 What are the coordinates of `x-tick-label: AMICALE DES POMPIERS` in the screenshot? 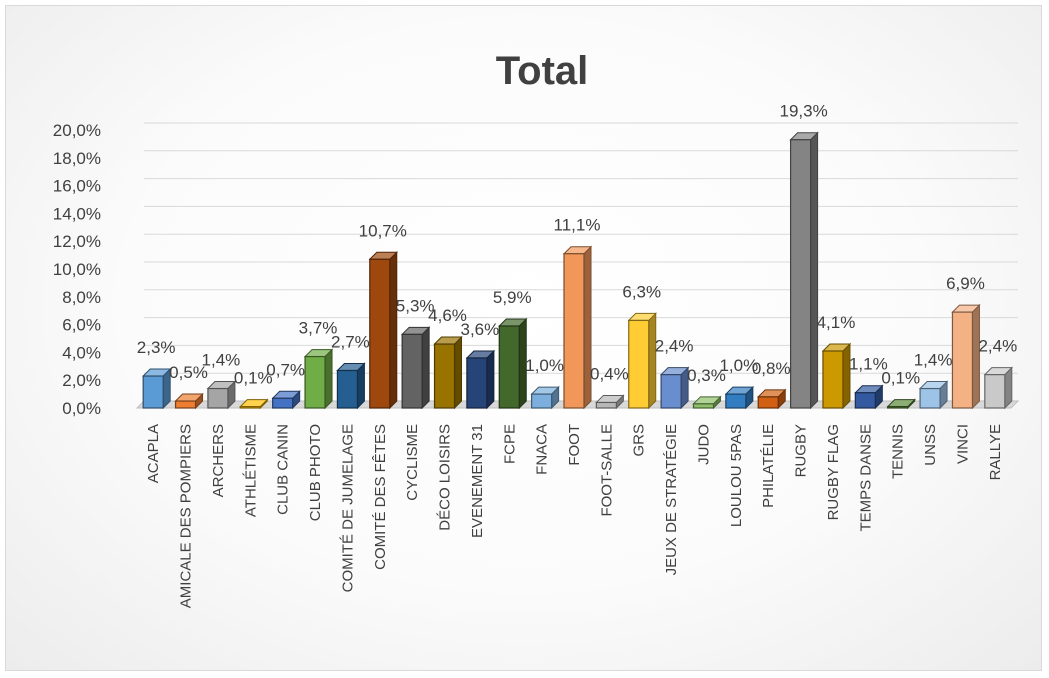 It's located at (186, 516).